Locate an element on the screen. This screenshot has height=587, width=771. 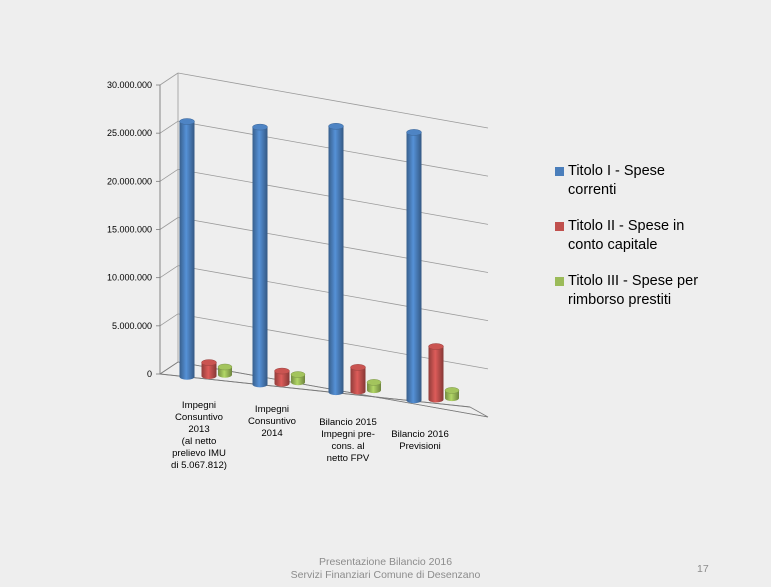
legend-label-titolo-1: Titolo I - Spese correnti is located at coordinates (616, 180).